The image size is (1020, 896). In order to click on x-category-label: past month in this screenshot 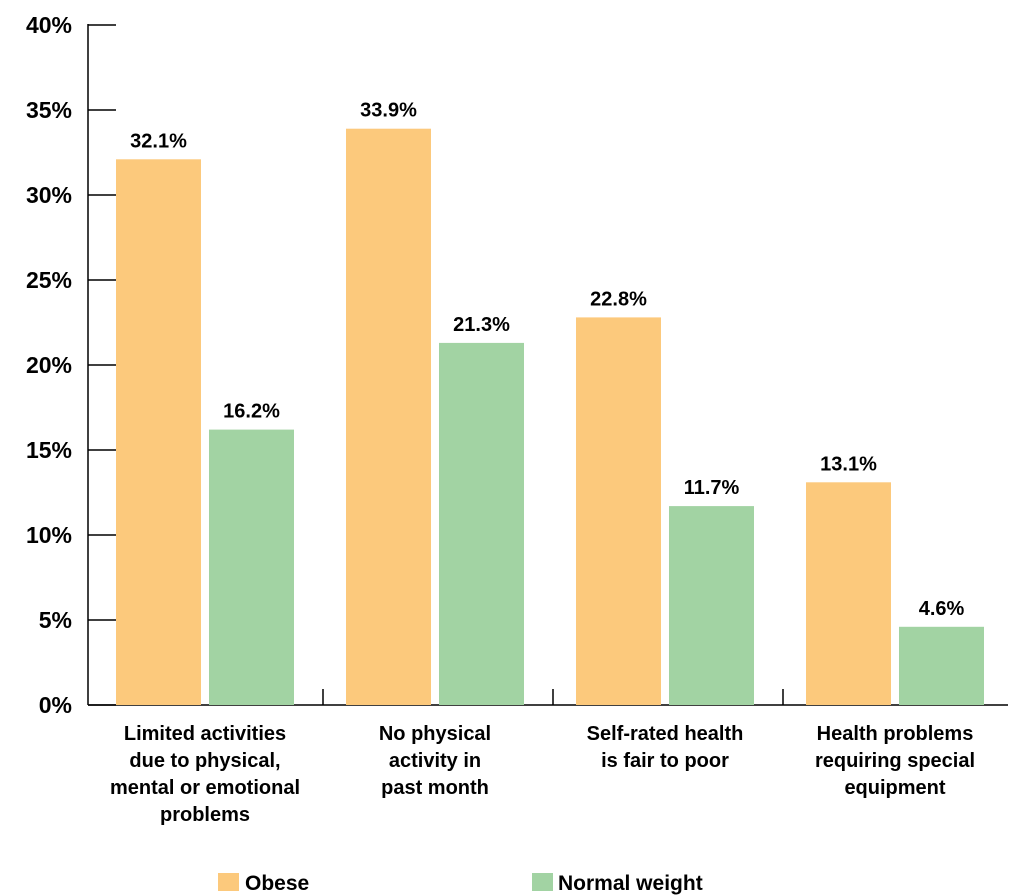, I will do `click(435, 788)`.